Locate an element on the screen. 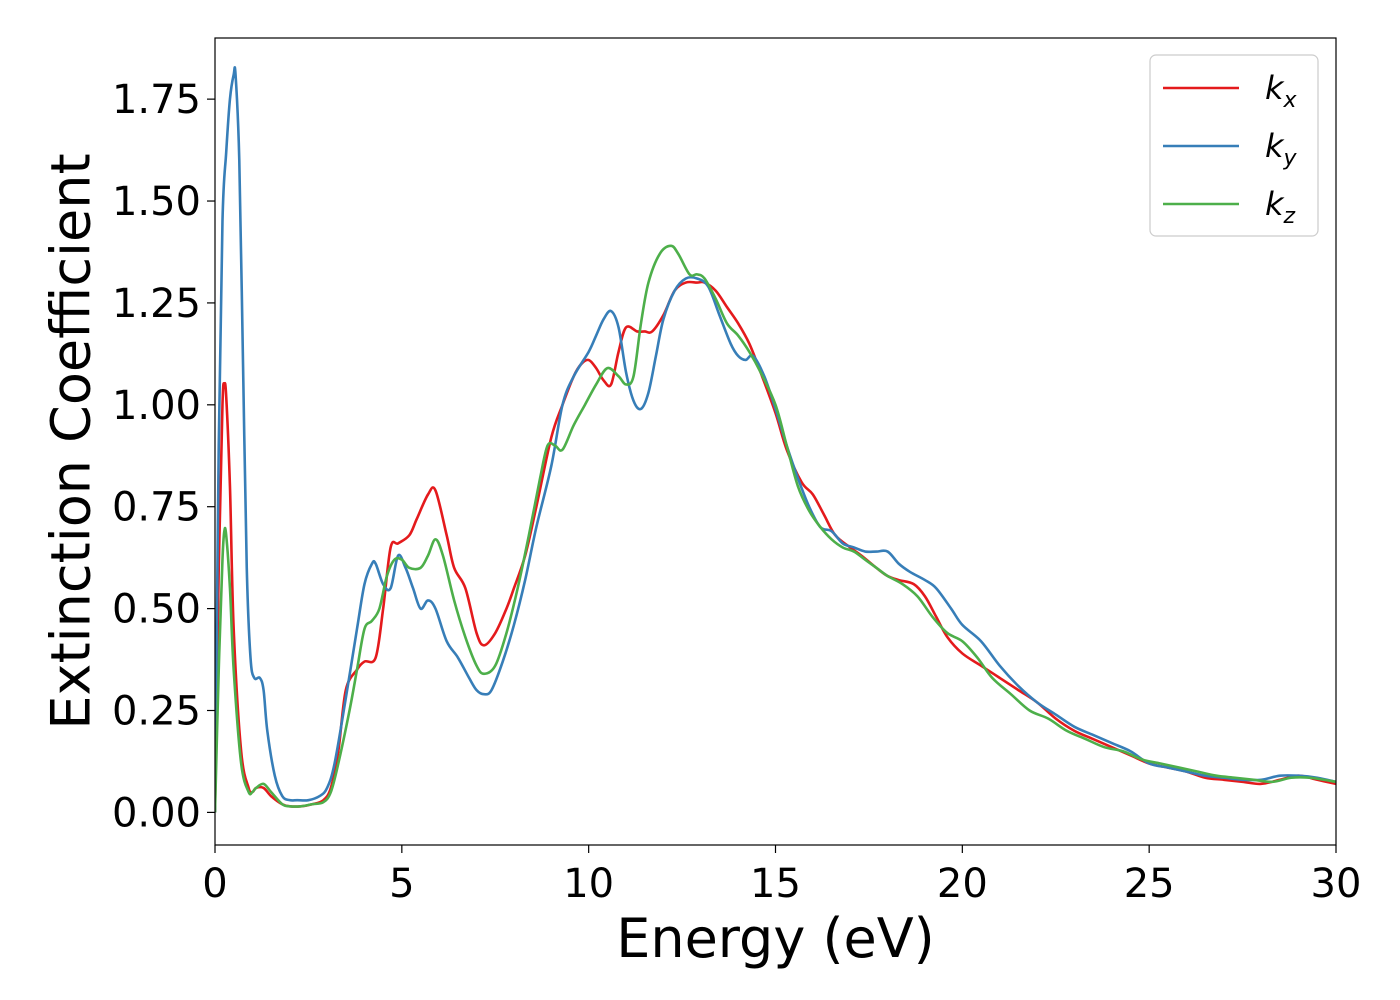 Image resolution: width=1400 pixels, height=1000 pixels. y-tick-label: 1.50 is located at coordinates (156, 202).